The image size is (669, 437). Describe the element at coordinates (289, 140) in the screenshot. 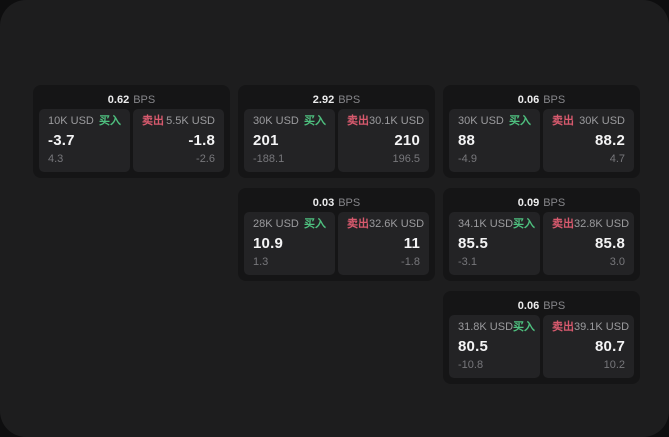

I see `buy-quote-panel: 30K USD 买入 201 -188.1` at that location.